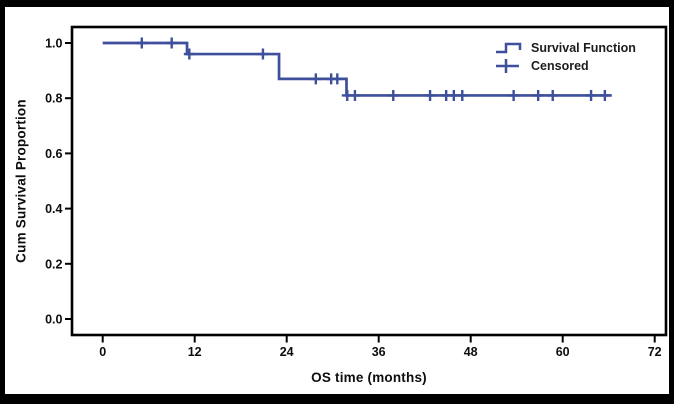 Image resolution: width=674 pixels, height=404 pixels. What do you see at coordinates (287, 352) in the screenshot?
I see `x-tick-label: 24` at bounding box center [287, 352].